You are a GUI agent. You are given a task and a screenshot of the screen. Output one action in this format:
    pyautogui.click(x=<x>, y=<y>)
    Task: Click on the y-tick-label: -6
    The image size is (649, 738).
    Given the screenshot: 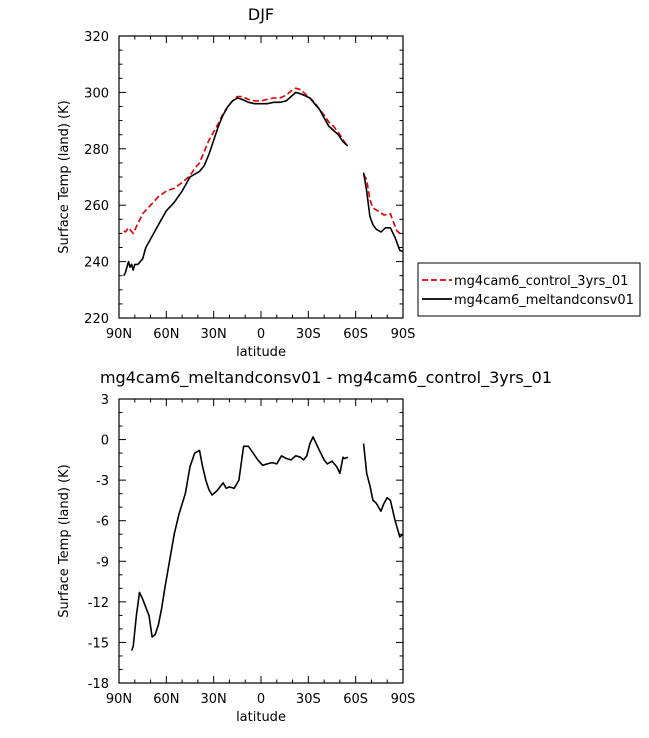 What is the action you would take?
    pyautogui.click(x=102, y=522)
    